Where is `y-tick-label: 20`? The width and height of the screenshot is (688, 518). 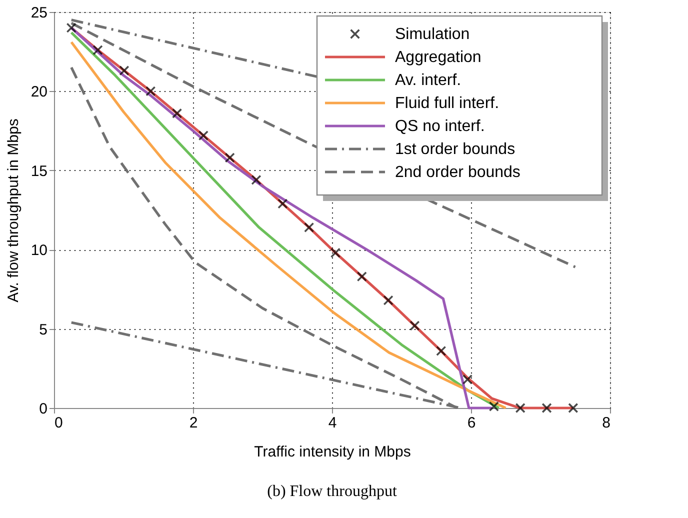 y-tick-label: 20 is located at coordinates (39, 92).